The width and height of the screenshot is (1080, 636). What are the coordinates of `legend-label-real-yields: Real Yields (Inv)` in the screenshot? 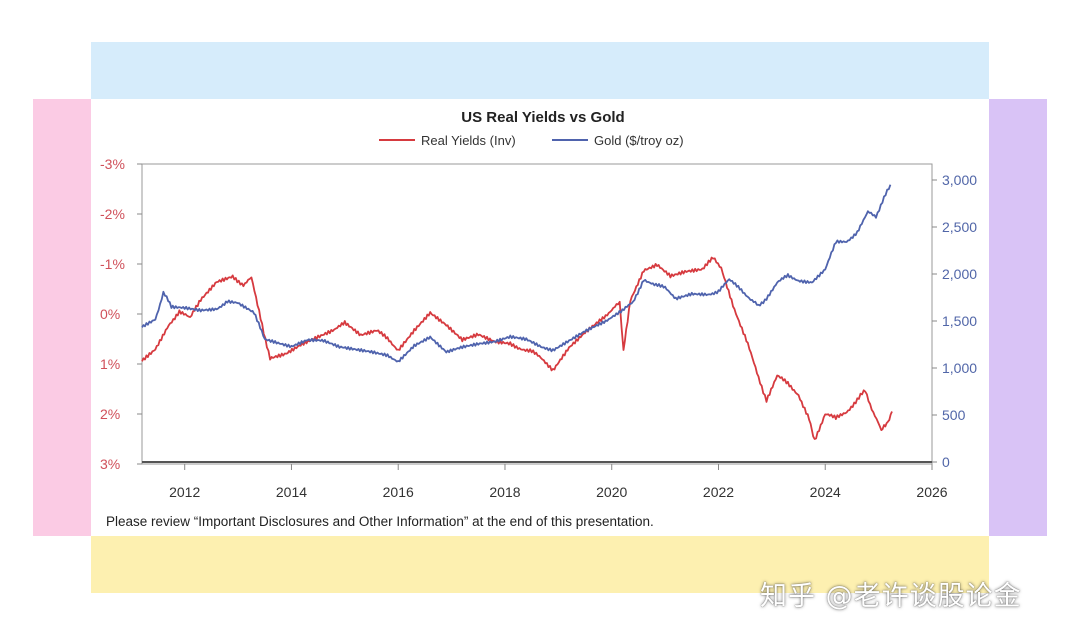 It's located at (468, 140).